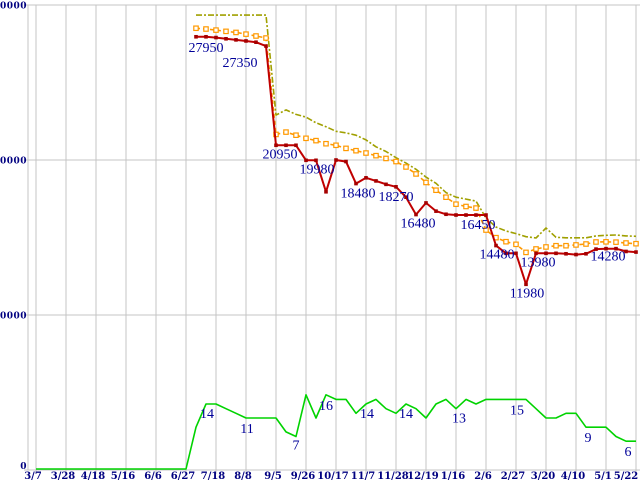 The height and width of the screenshot is (480, 640). Describe the element at coordinates (123, 475) in the screenshot. I see `x-axis-label: 5/16` at that location.